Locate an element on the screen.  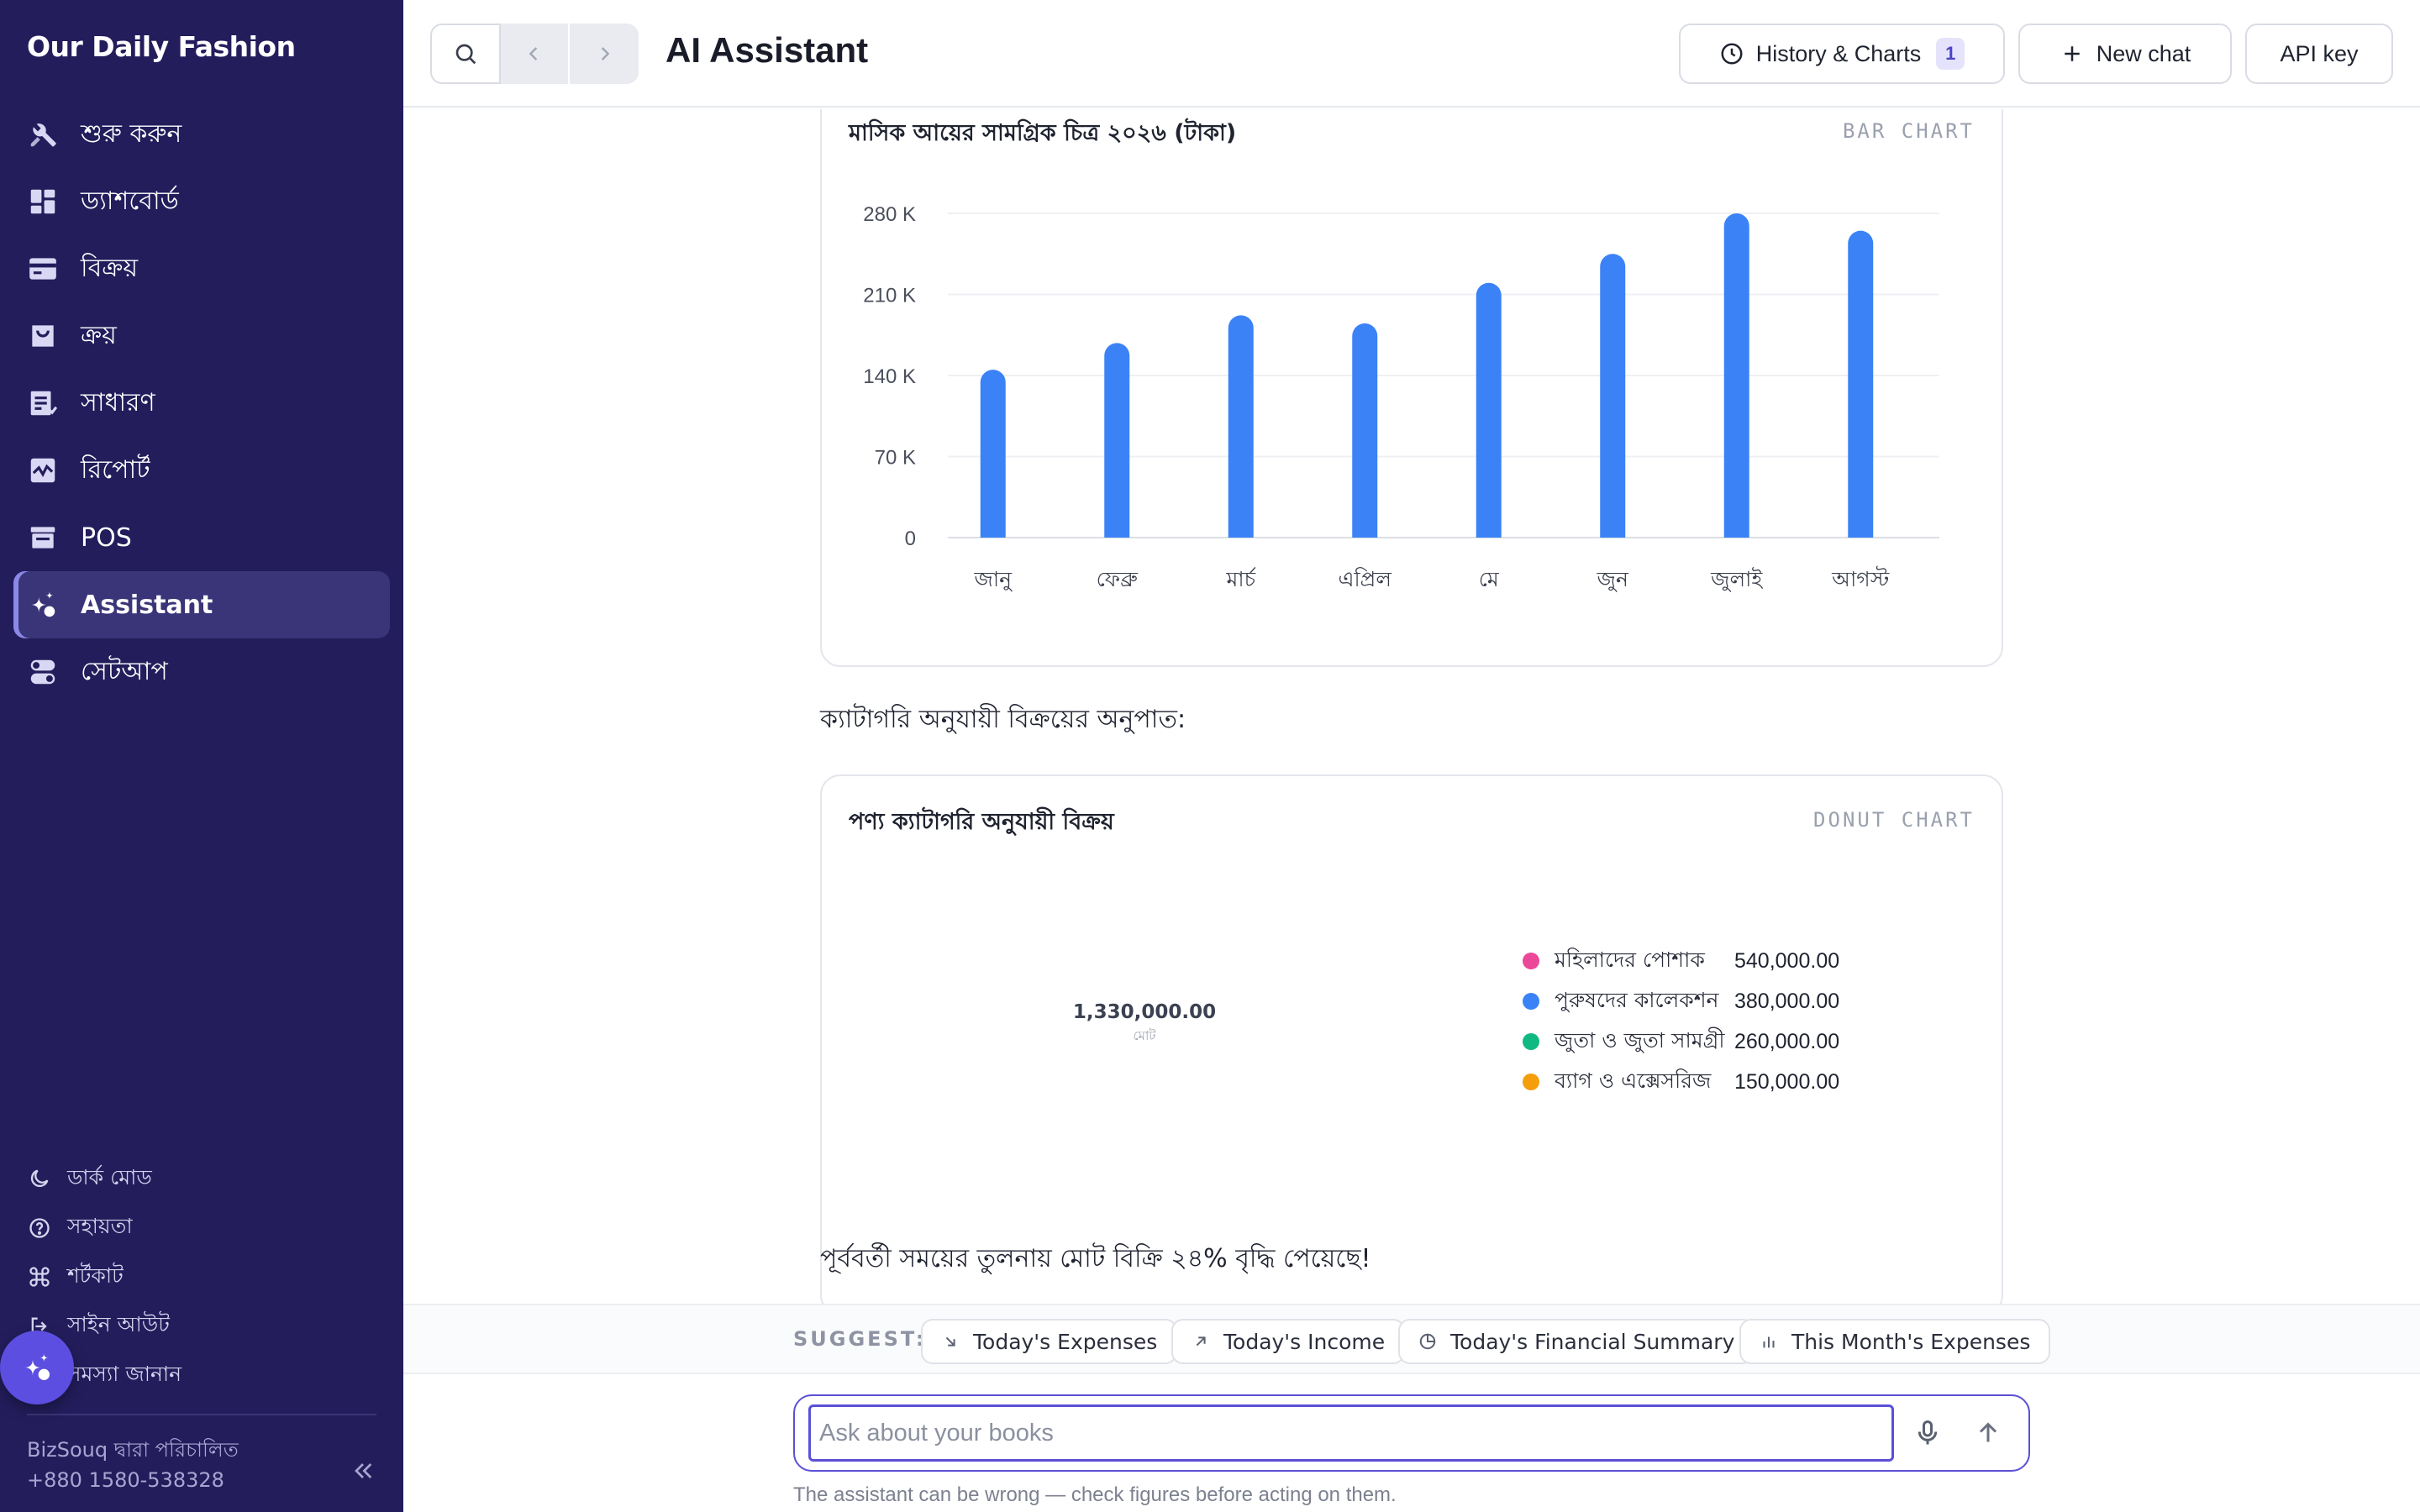
dark-mode-link: ডার্ক মোড is located at coordinates (203, 1179).